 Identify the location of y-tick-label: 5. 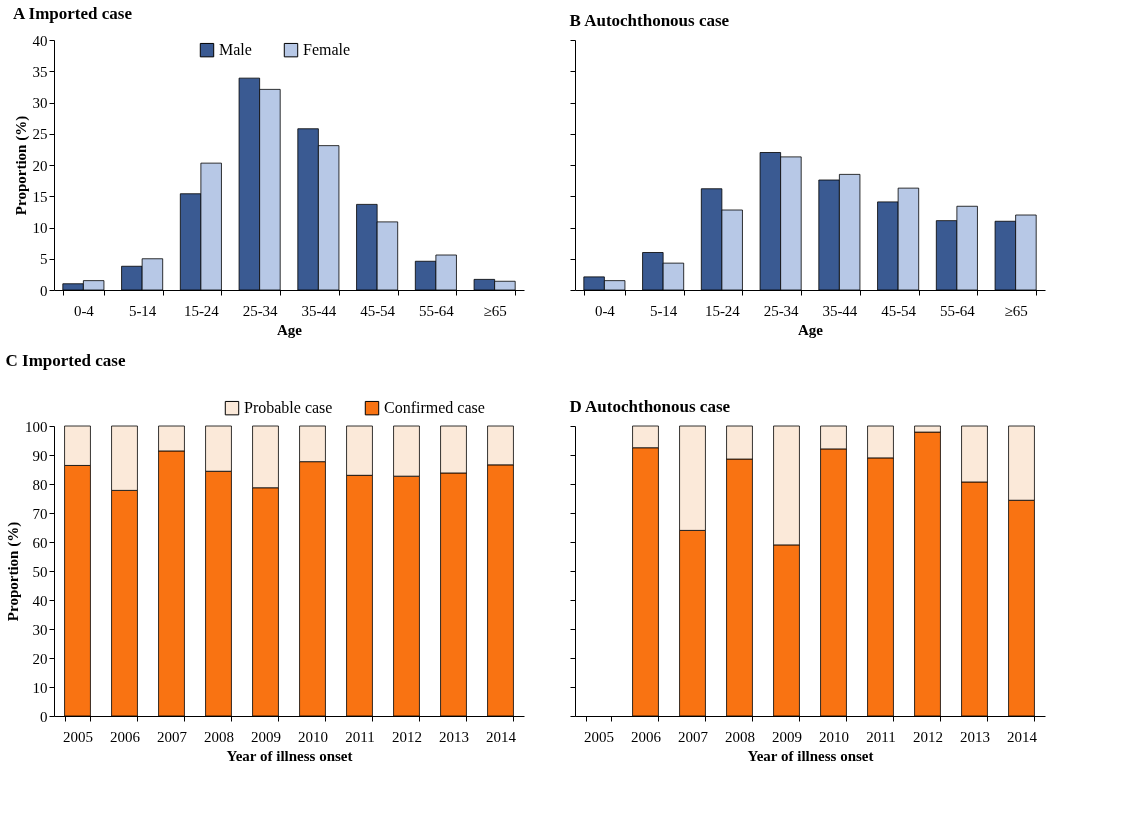
(44, 259).